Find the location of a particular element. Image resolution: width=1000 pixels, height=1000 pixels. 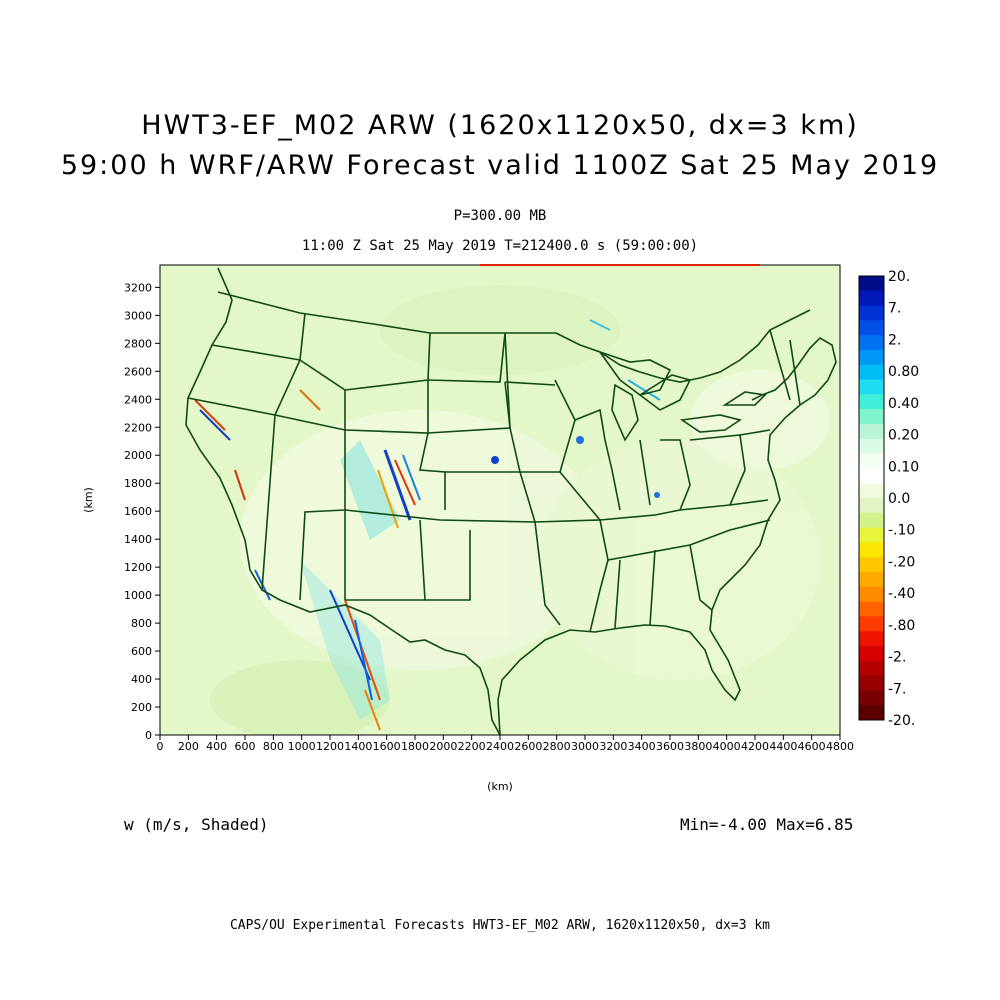

x-tick-label: 4400 is located at coordinates (783, 746).